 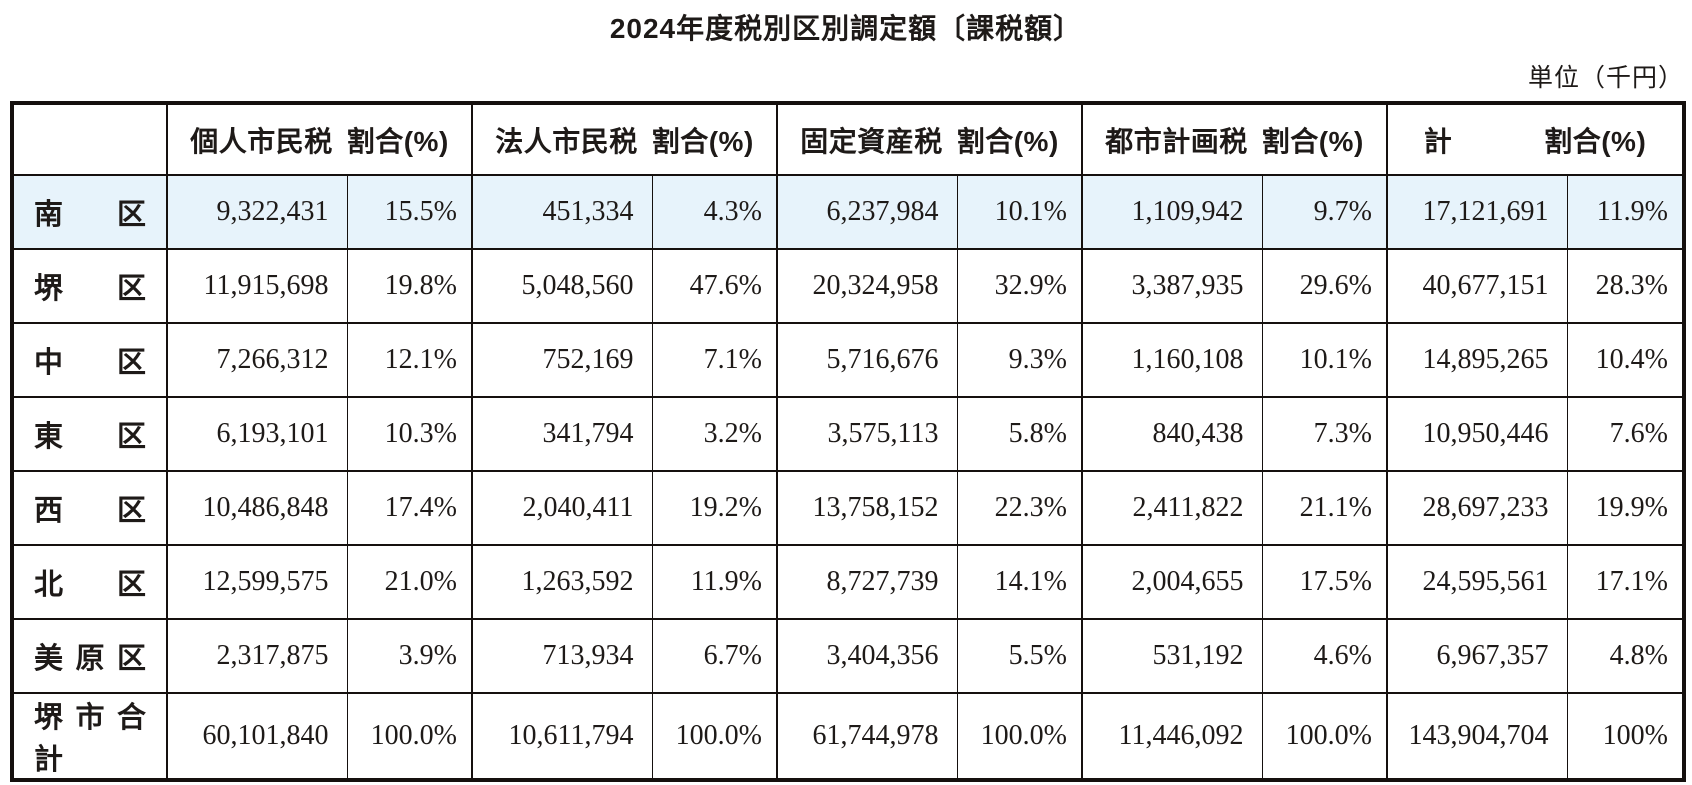 I want to click on amount-cell: 60,101,840, so click(x=257, y=736).